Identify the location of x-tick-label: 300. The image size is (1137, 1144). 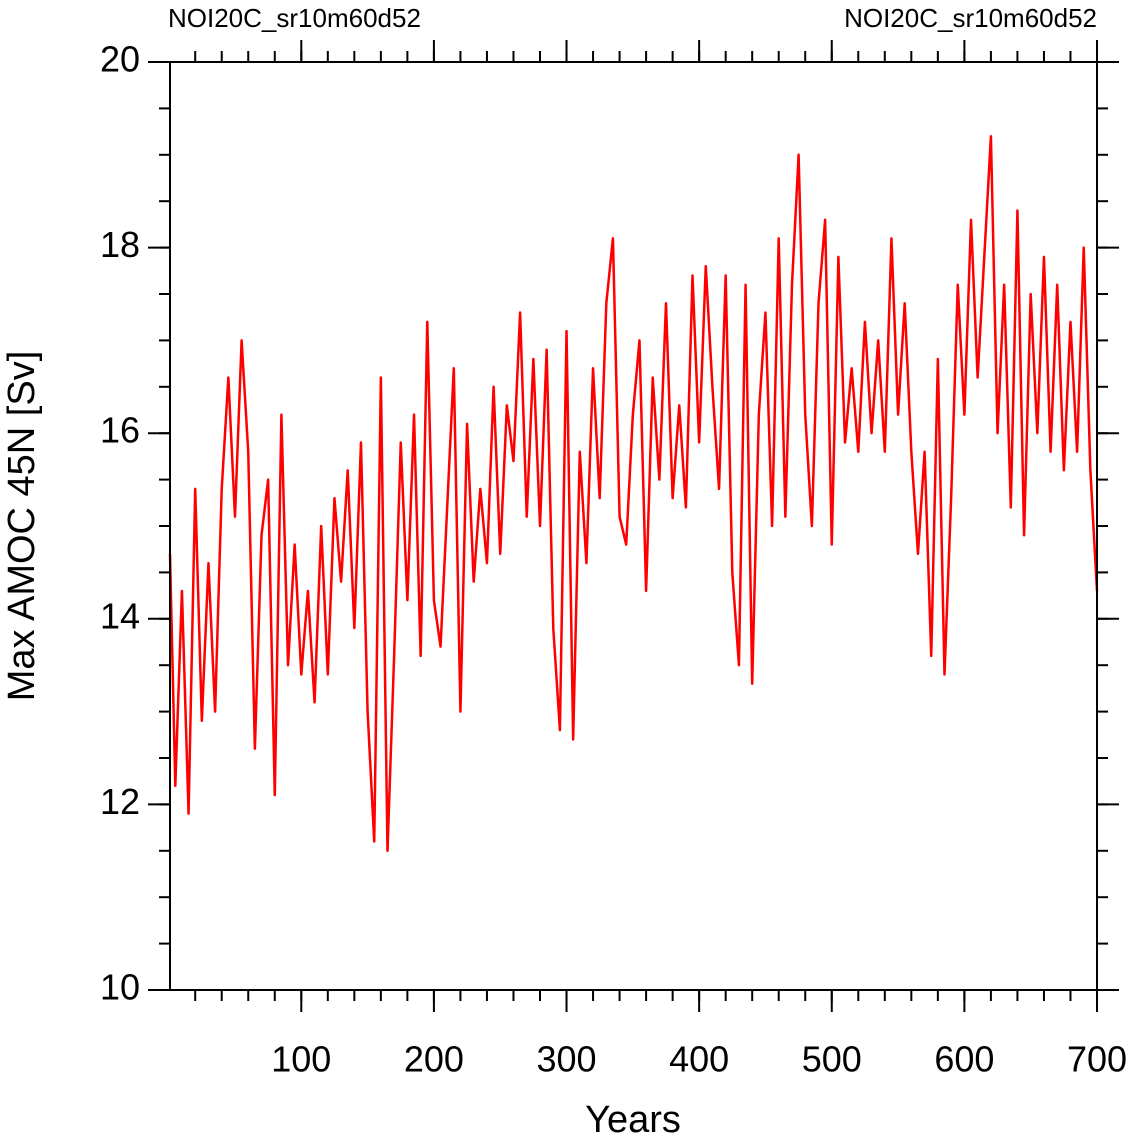
(566, 1059).